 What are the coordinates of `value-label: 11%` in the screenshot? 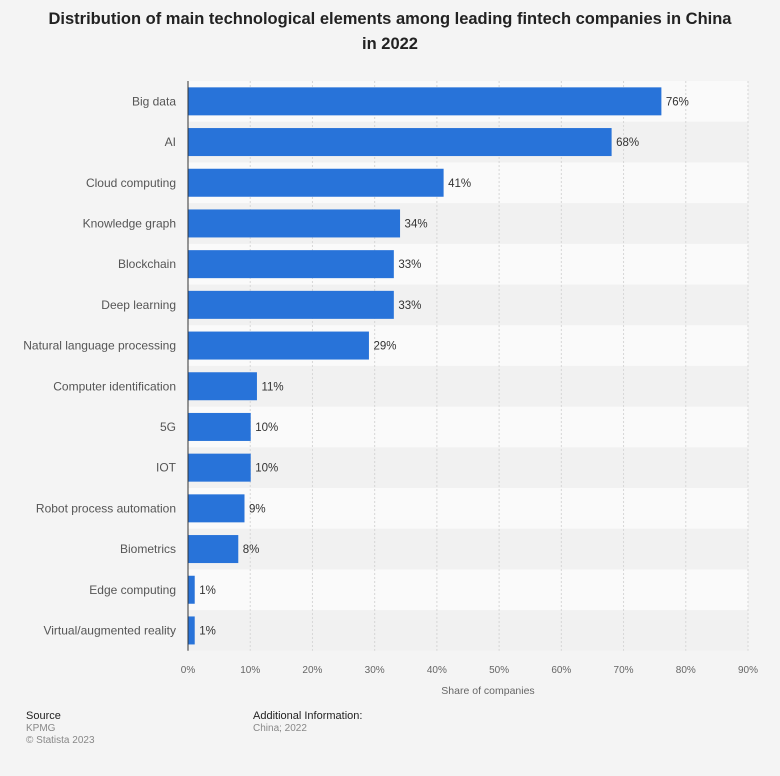 It's located at (272, 387).